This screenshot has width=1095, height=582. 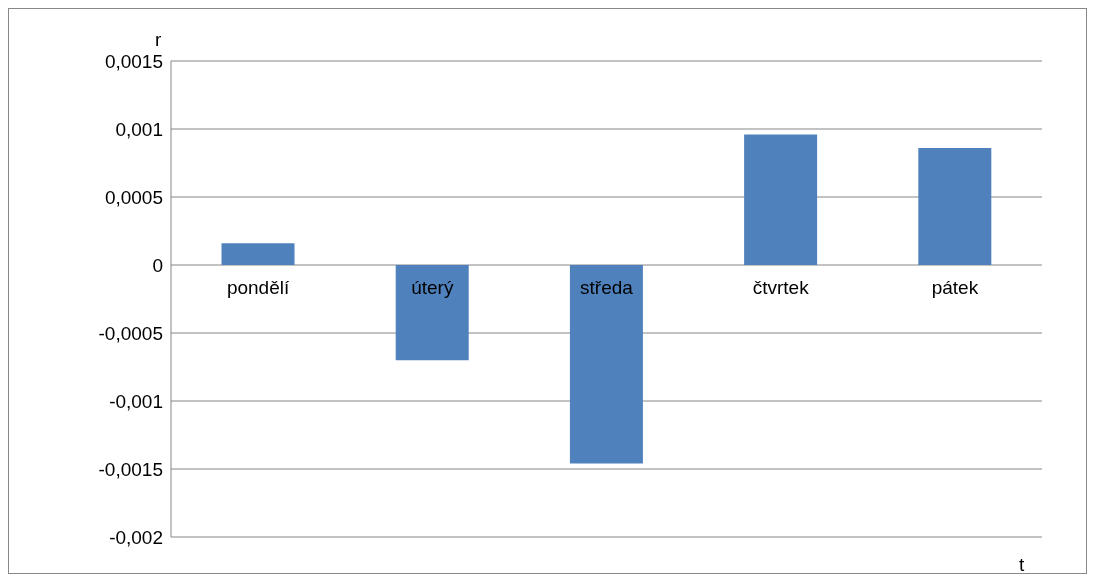 What do you see at coordinates (133, 197) in the screenshot?
I see `y-tick-label: 0,0005` at bounding box center [133, 197].